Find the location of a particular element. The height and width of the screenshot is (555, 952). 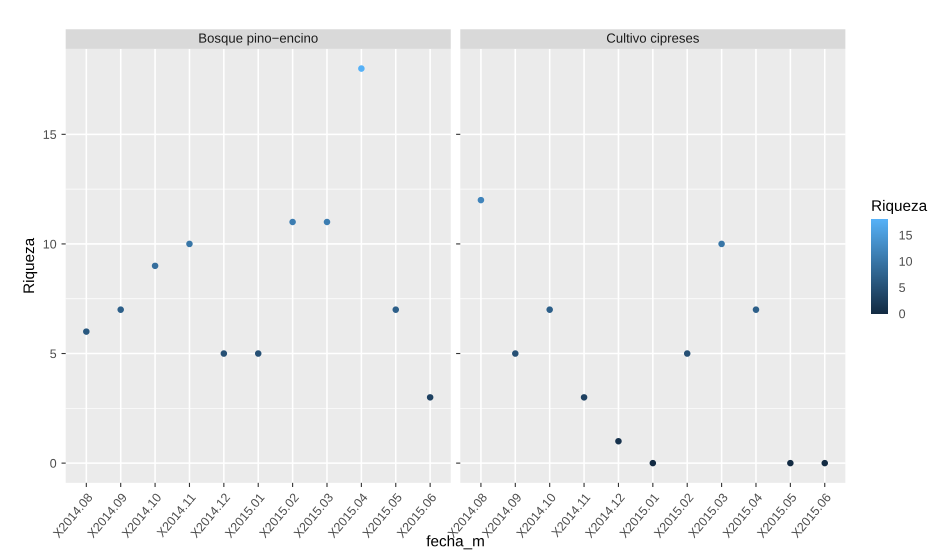

y-tick-label: 10 is located at coordinates (50, 244).